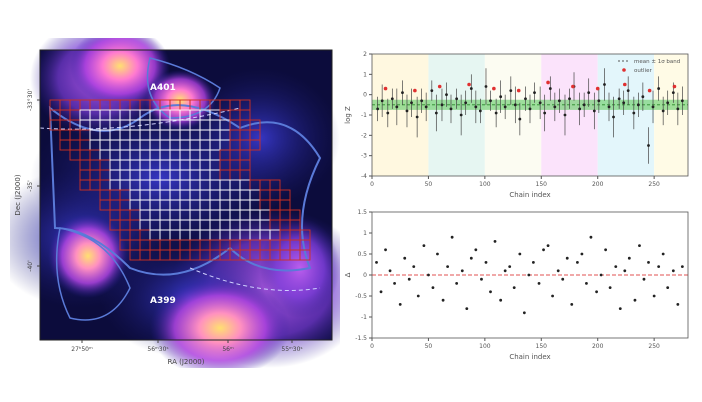 This screenshot has width=702, height=402. What do you see at coordinates (529, 357) in the screenshot?
I see `x-axis-label: Chain index` at bounding box center [529, 357].